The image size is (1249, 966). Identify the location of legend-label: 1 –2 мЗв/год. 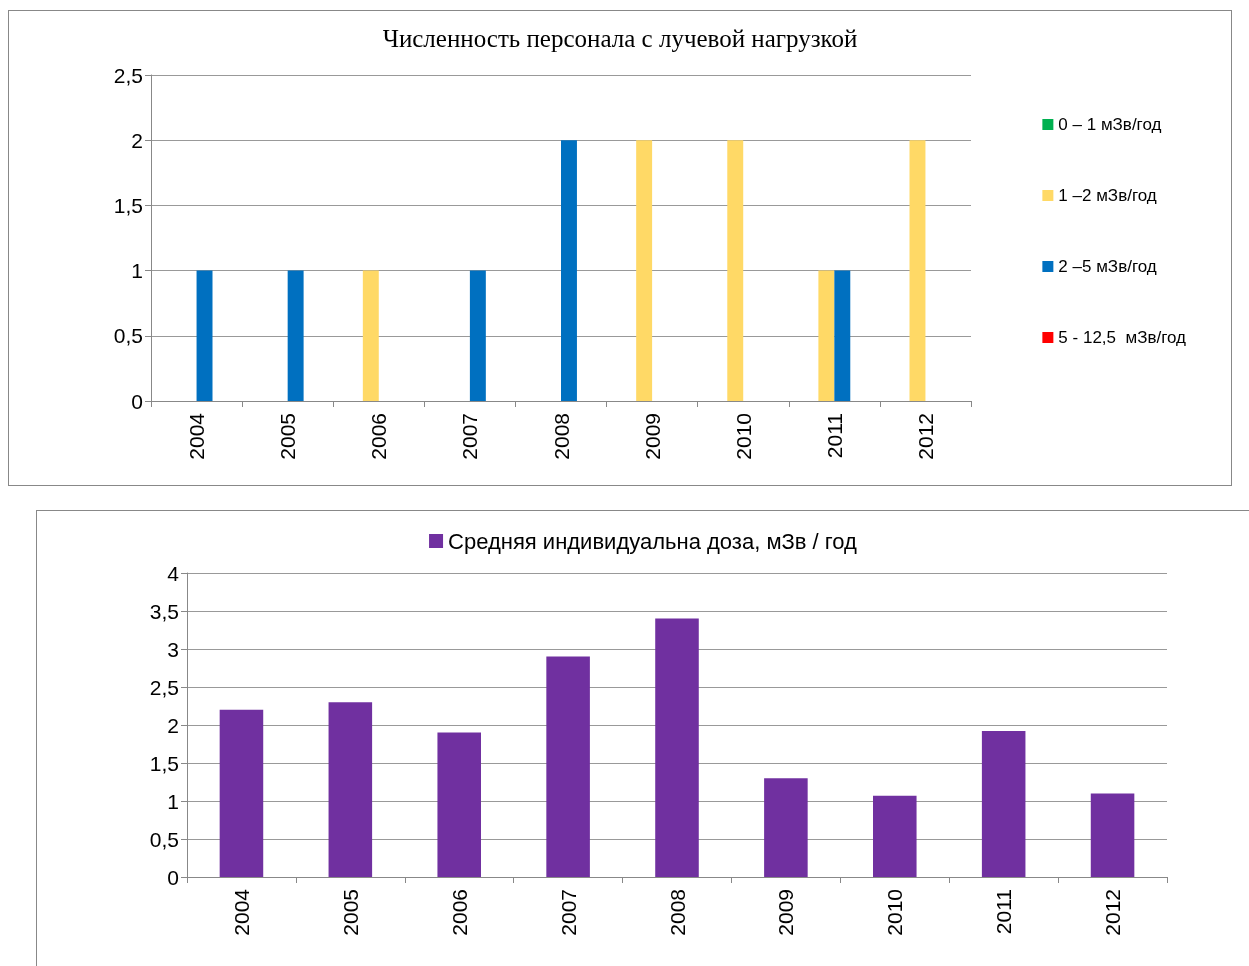
(1107, 195).